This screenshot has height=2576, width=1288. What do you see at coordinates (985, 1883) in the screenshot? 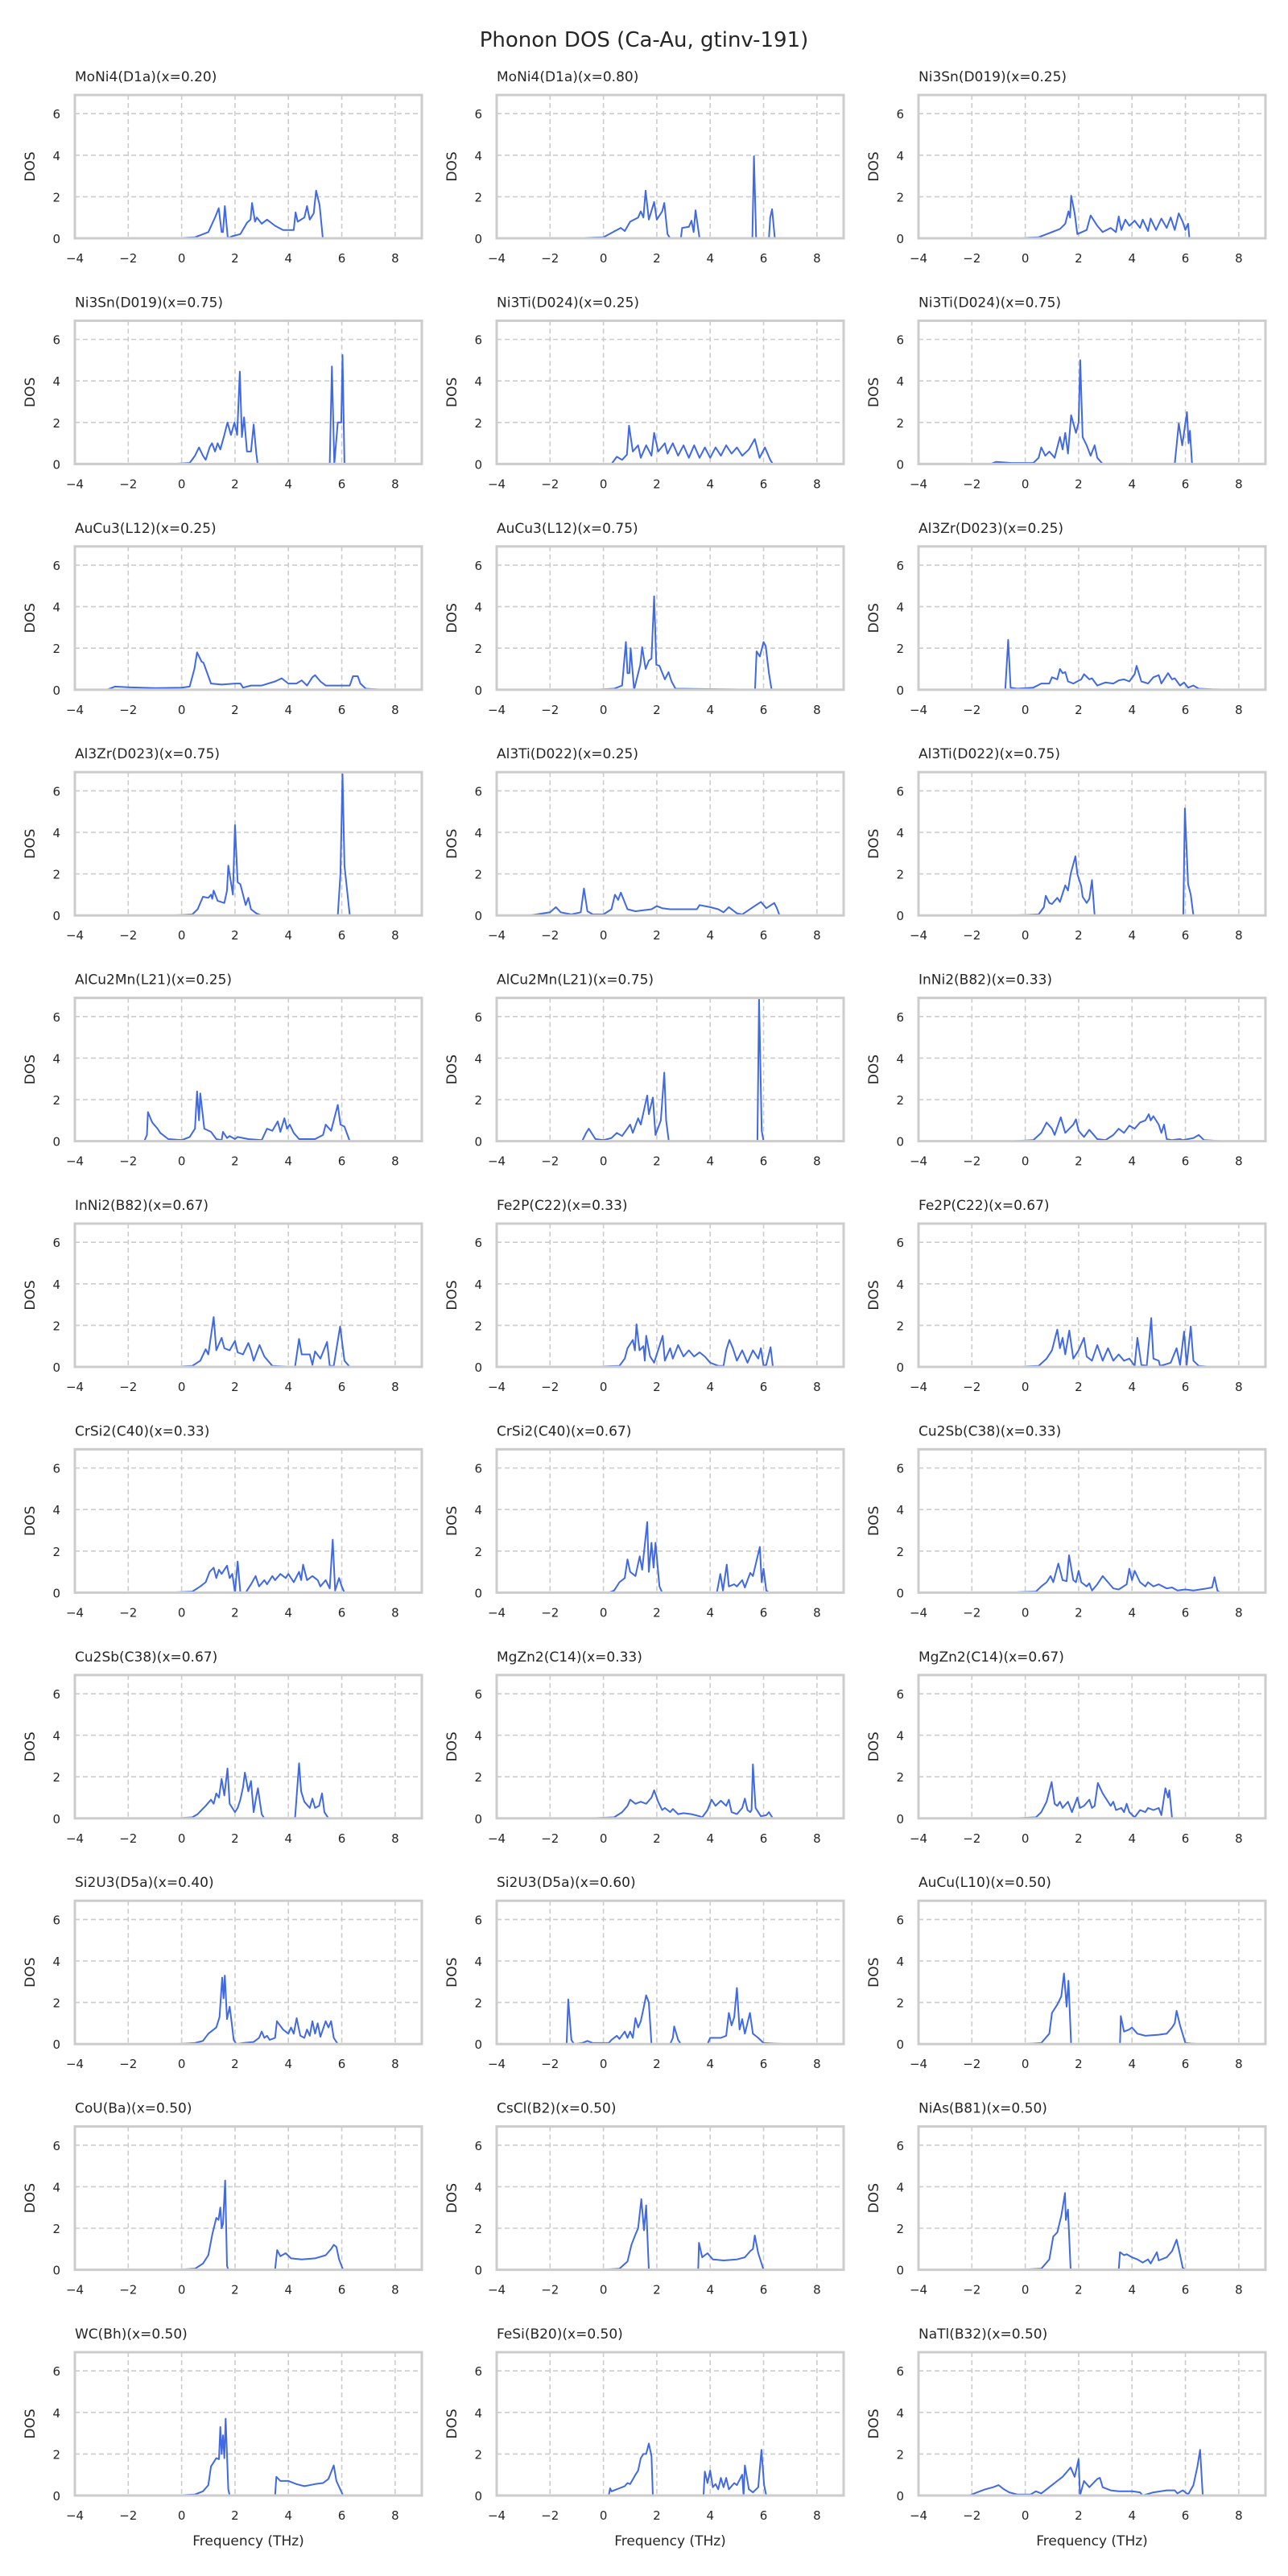
I see `subplot-title: AuCu(L10)(x=0.50)` at bounding box center [985, 1883].